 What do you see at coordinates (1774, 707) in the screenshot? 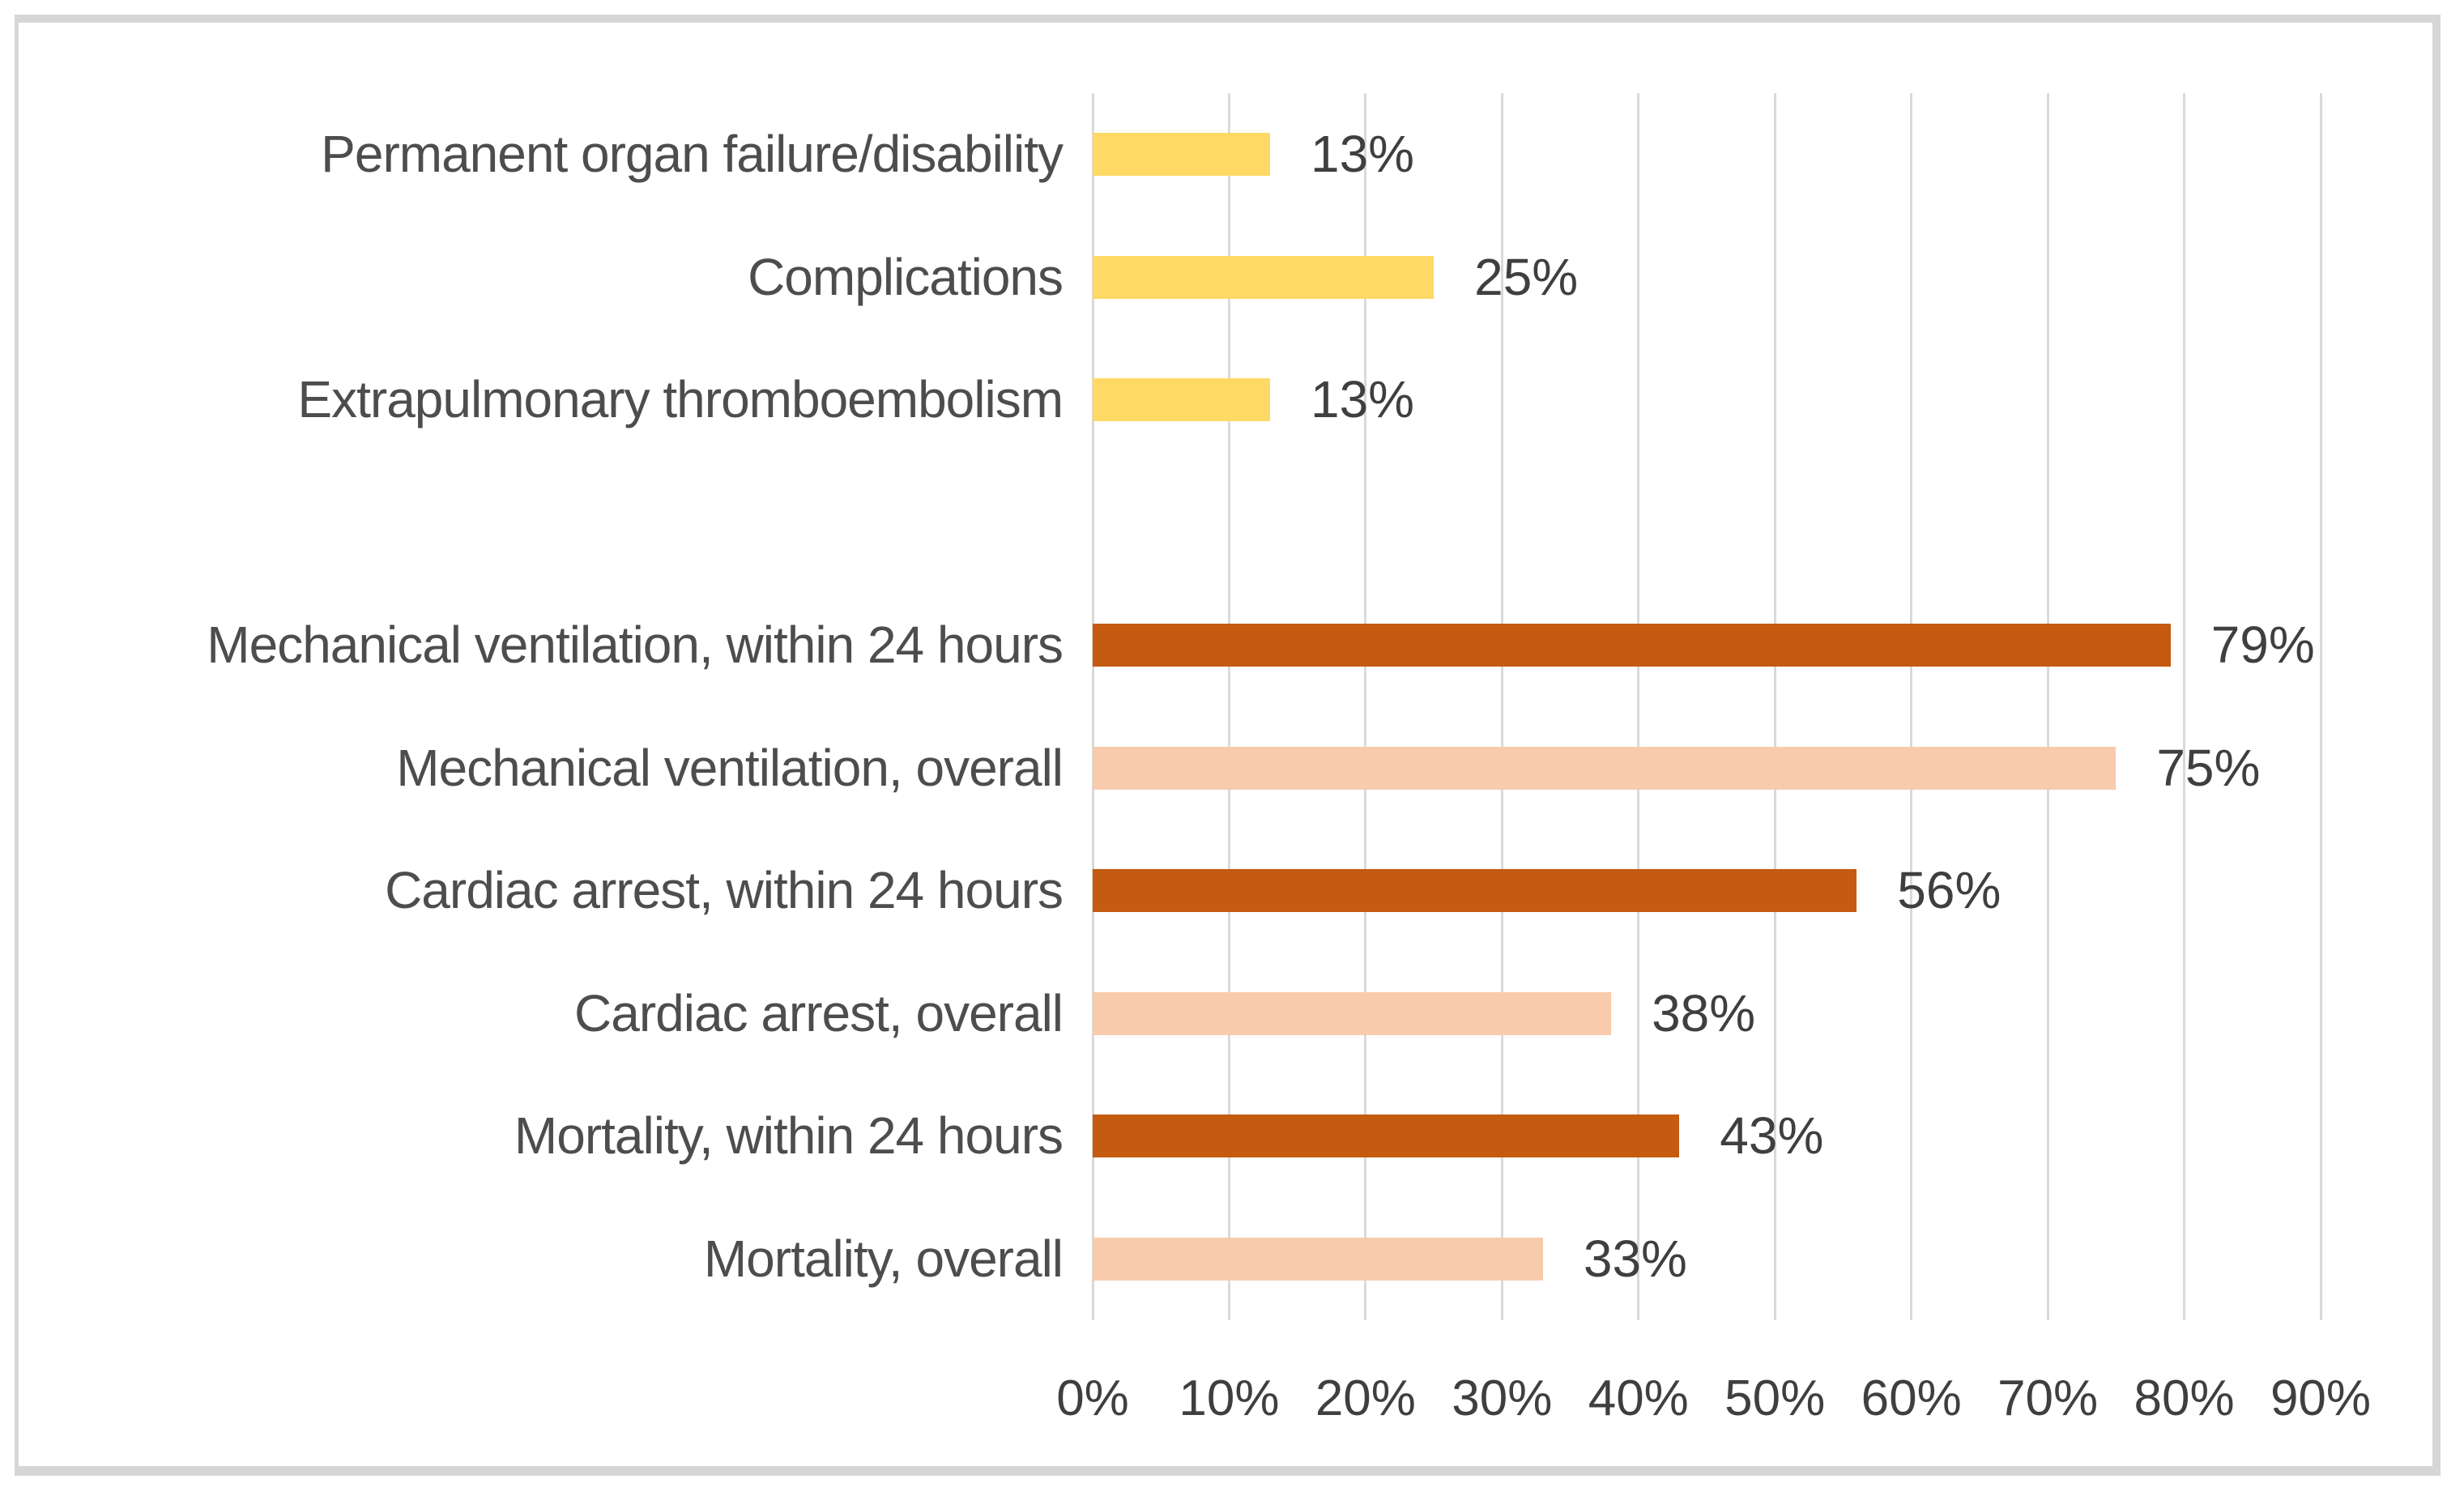
I see `gridline-50%` at bounding box center [1774, 707].